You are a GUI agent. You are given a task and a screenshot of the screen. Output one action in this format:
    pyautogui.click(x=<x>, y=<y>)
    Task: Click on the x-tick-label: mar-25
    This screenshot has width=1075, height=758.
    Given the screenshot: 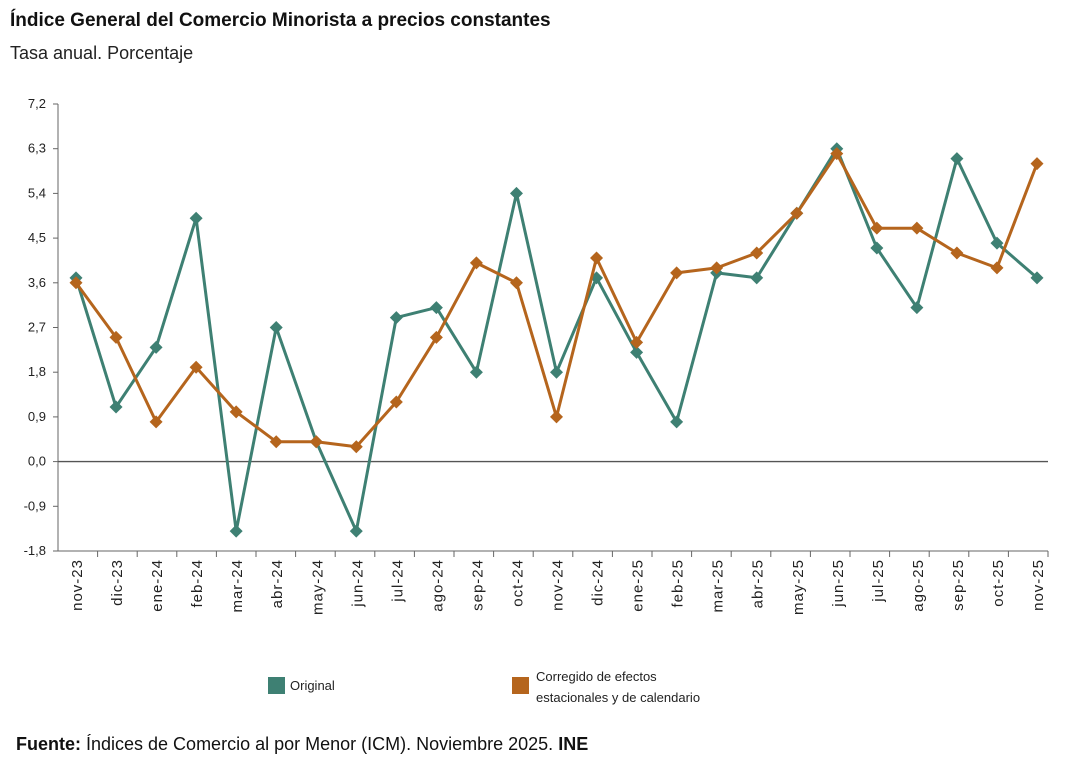 What is the action you would take?
    pyautogui.click(x=718, y=586)
    